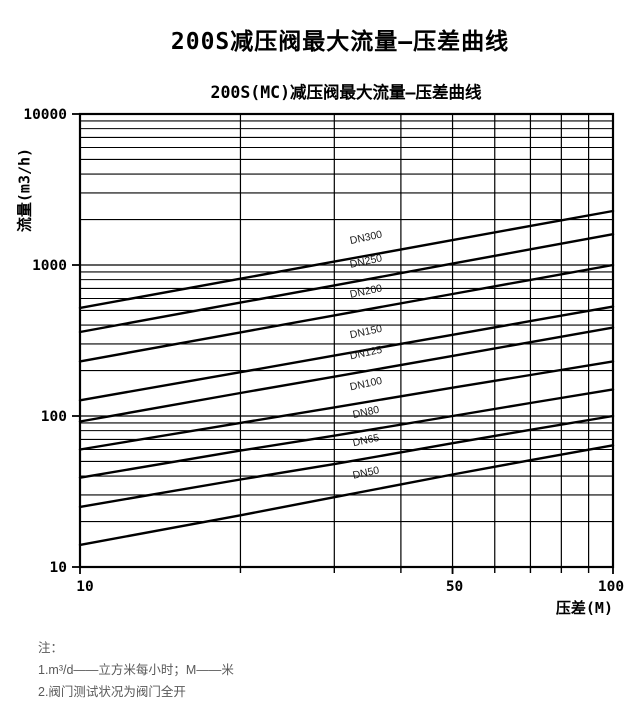  Describe the element at coordinates (366, 412) in the screenshot. I see `curve-label-dn80: DN80` at that location.